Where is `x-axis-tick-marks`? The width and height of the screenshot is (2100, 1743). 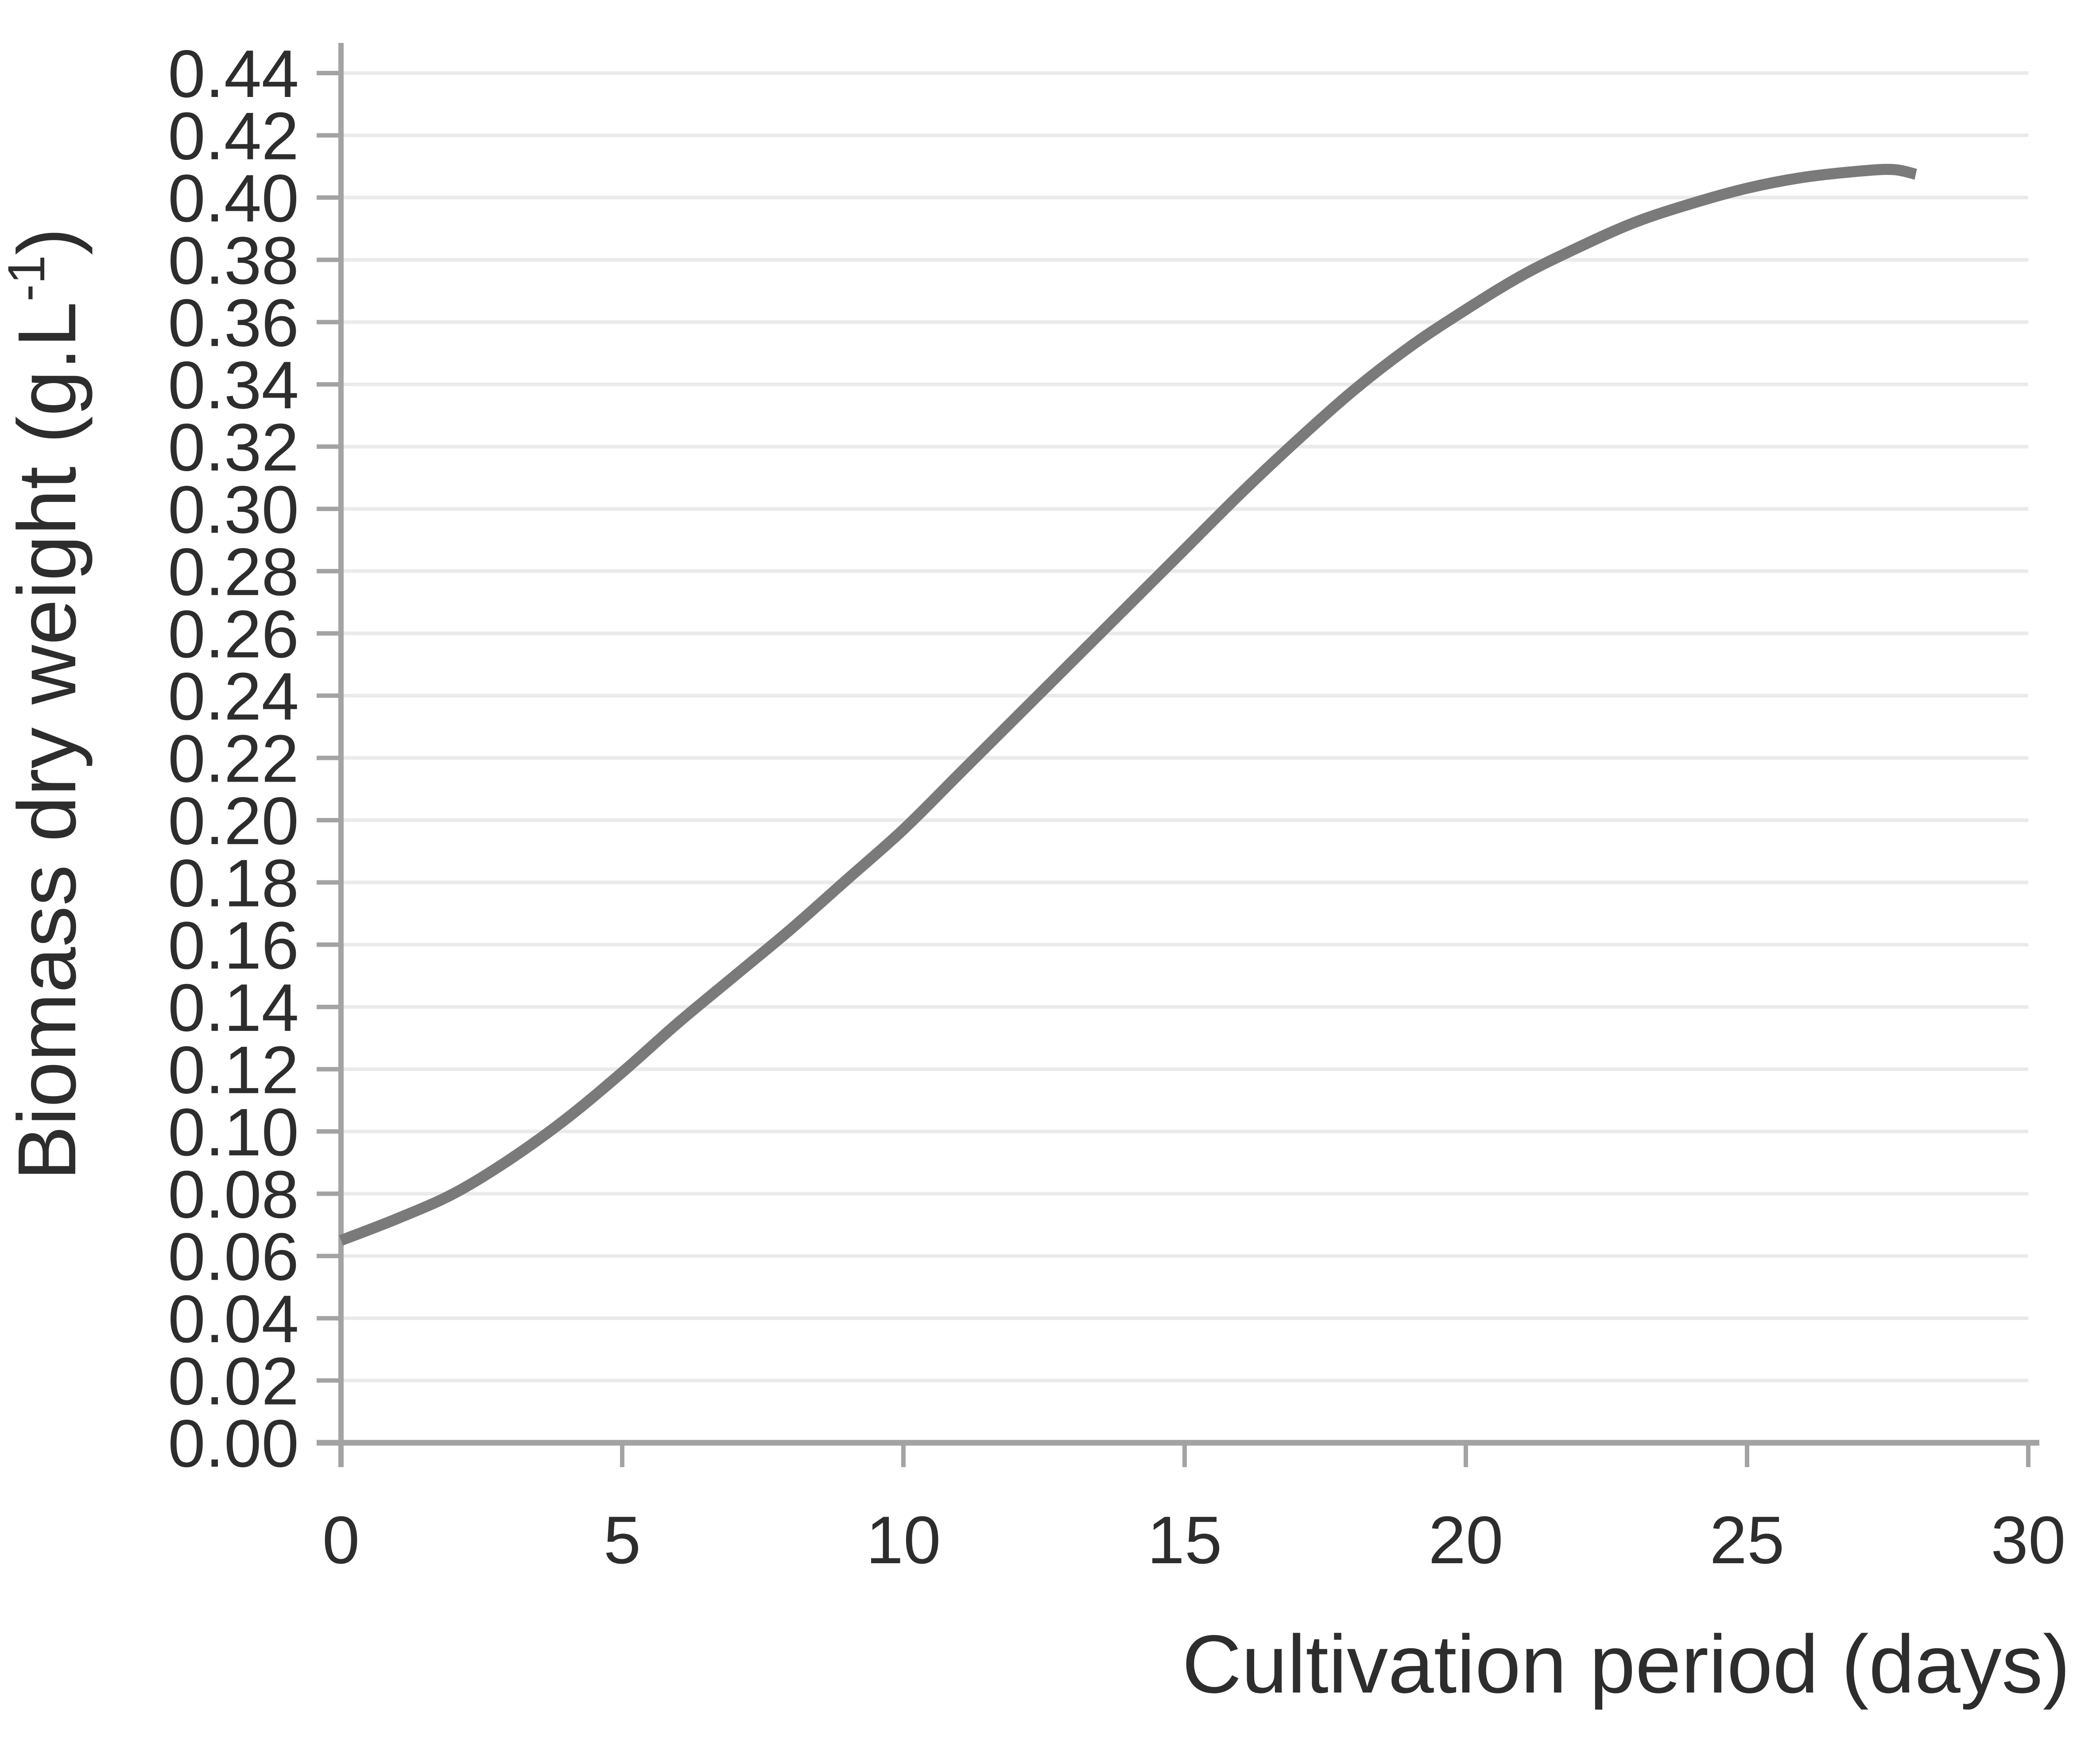 x-axis-tick-marks is located at coordinates (1184, 1455).